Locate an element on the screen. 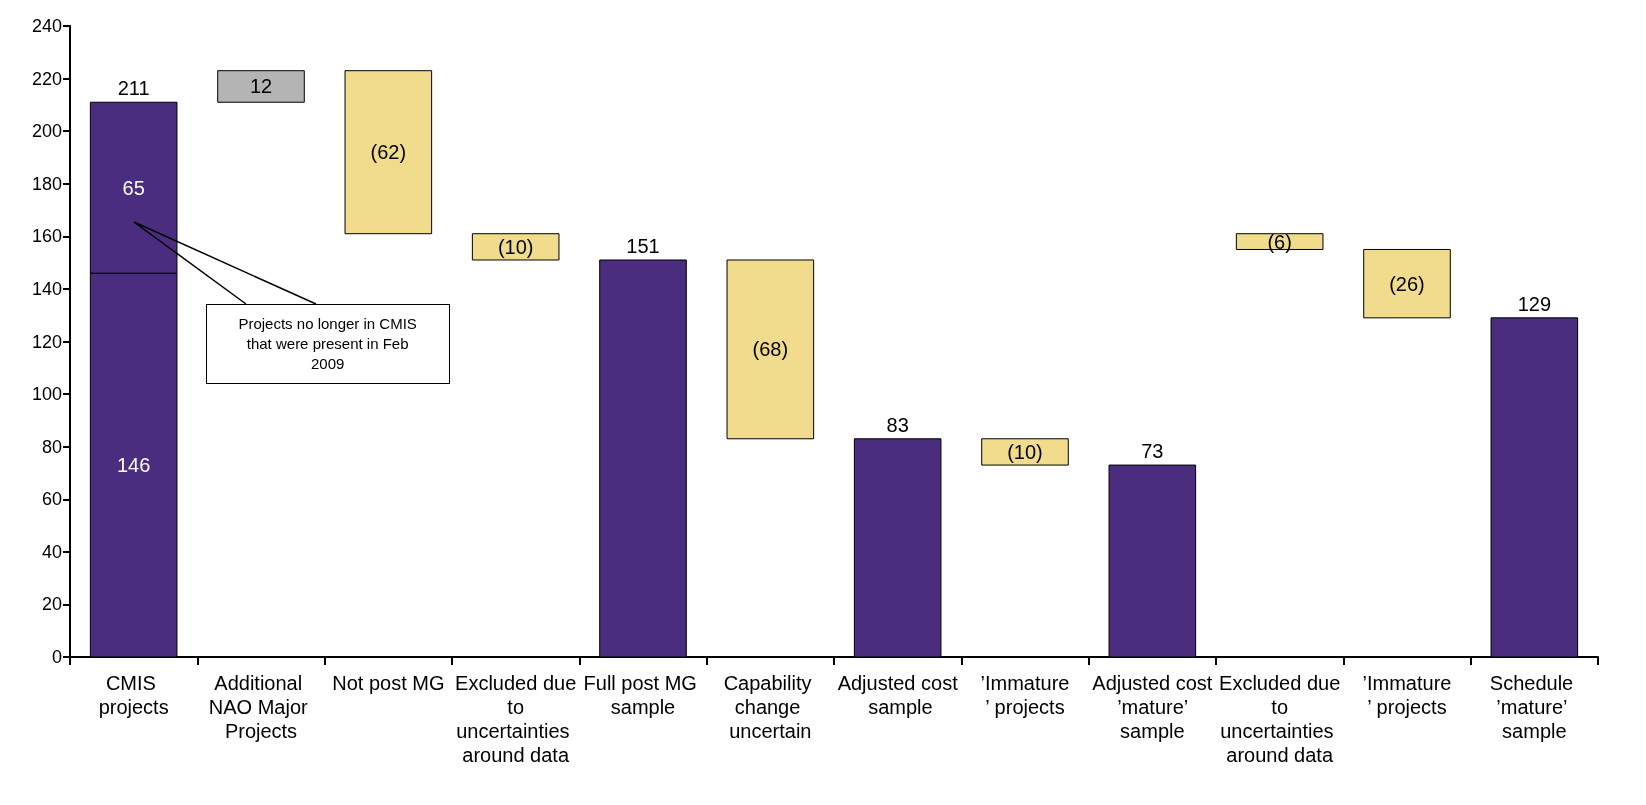 The height and width of the screenshot is (805, 1646). x-tick-label: Adjusted cost sample is located at coordinates (898, 695).